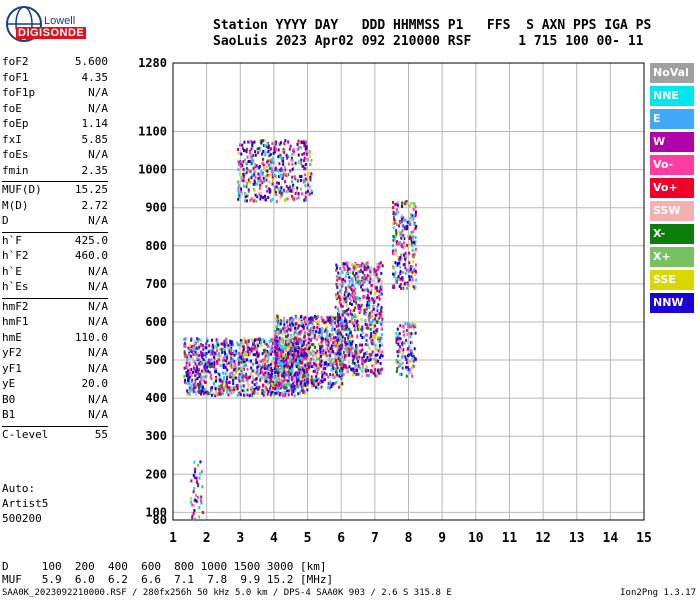  I want to click on param-value: 5.85, so click(95, 139).